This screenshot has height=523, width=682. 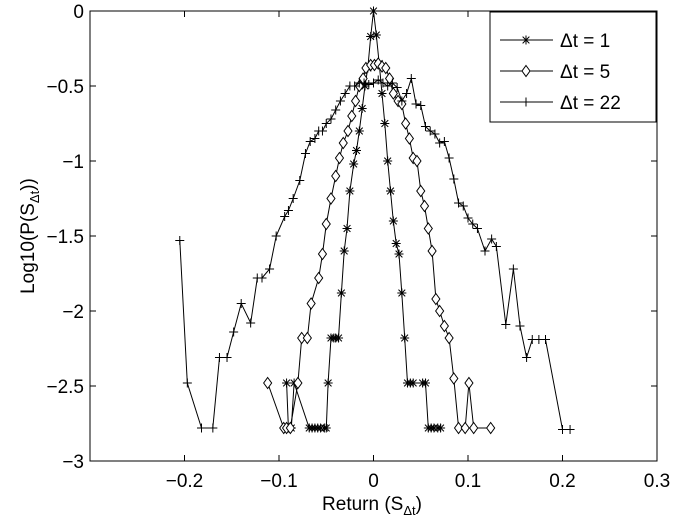 I want to click on x-tick-label: −0.2, so click(x=185, y=481).